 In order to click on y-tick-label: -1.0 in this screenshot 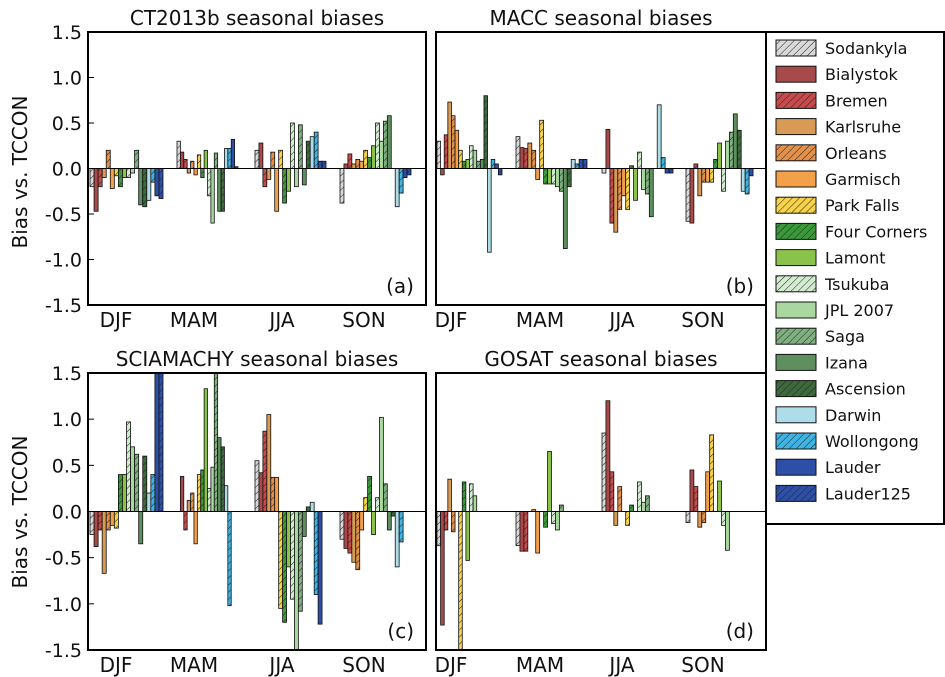, I will do `click(63, 605)`.